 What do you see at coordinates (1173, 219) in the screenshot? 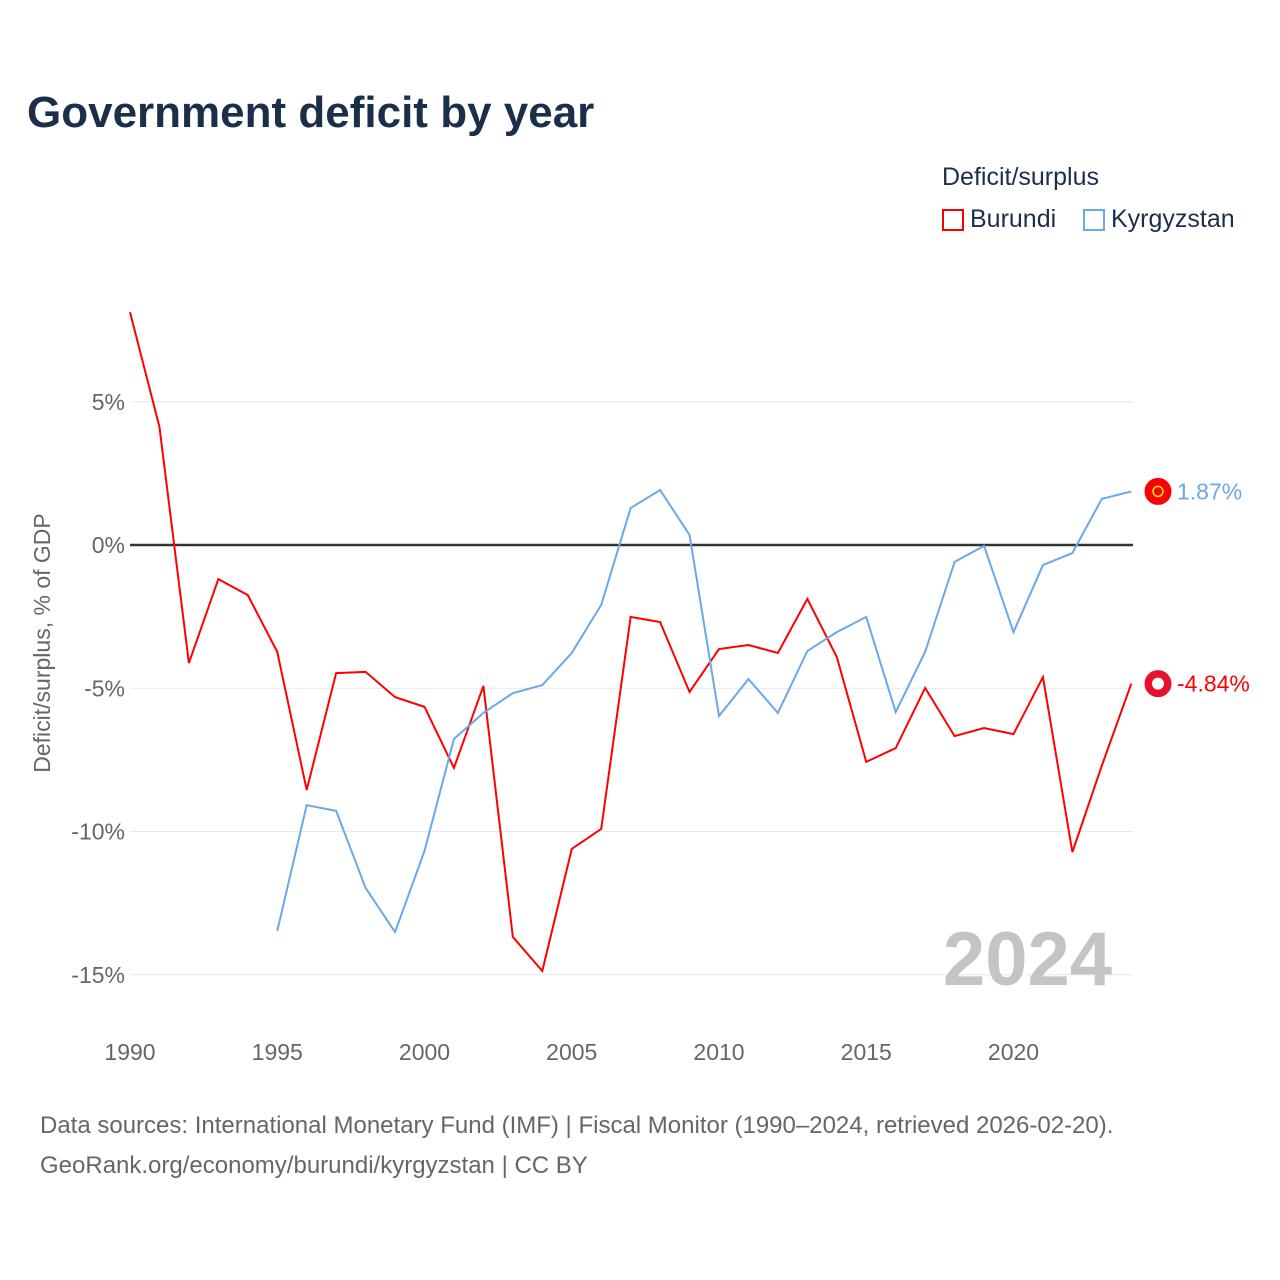
I see `legend-label: Kyrgyzstan` at bounding box center [1173, 219].